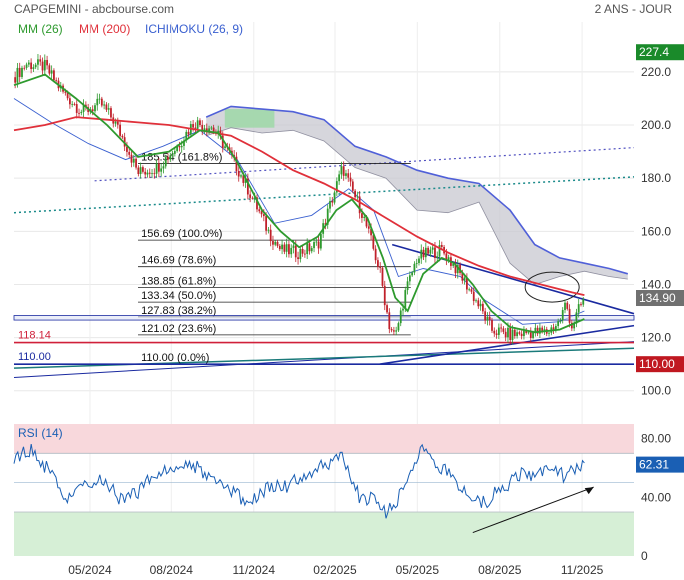  What do you see at coordinates (656, 338) in the screenshot?
I see `price-tick-label: 120.0` at bounding box center [656, 338].